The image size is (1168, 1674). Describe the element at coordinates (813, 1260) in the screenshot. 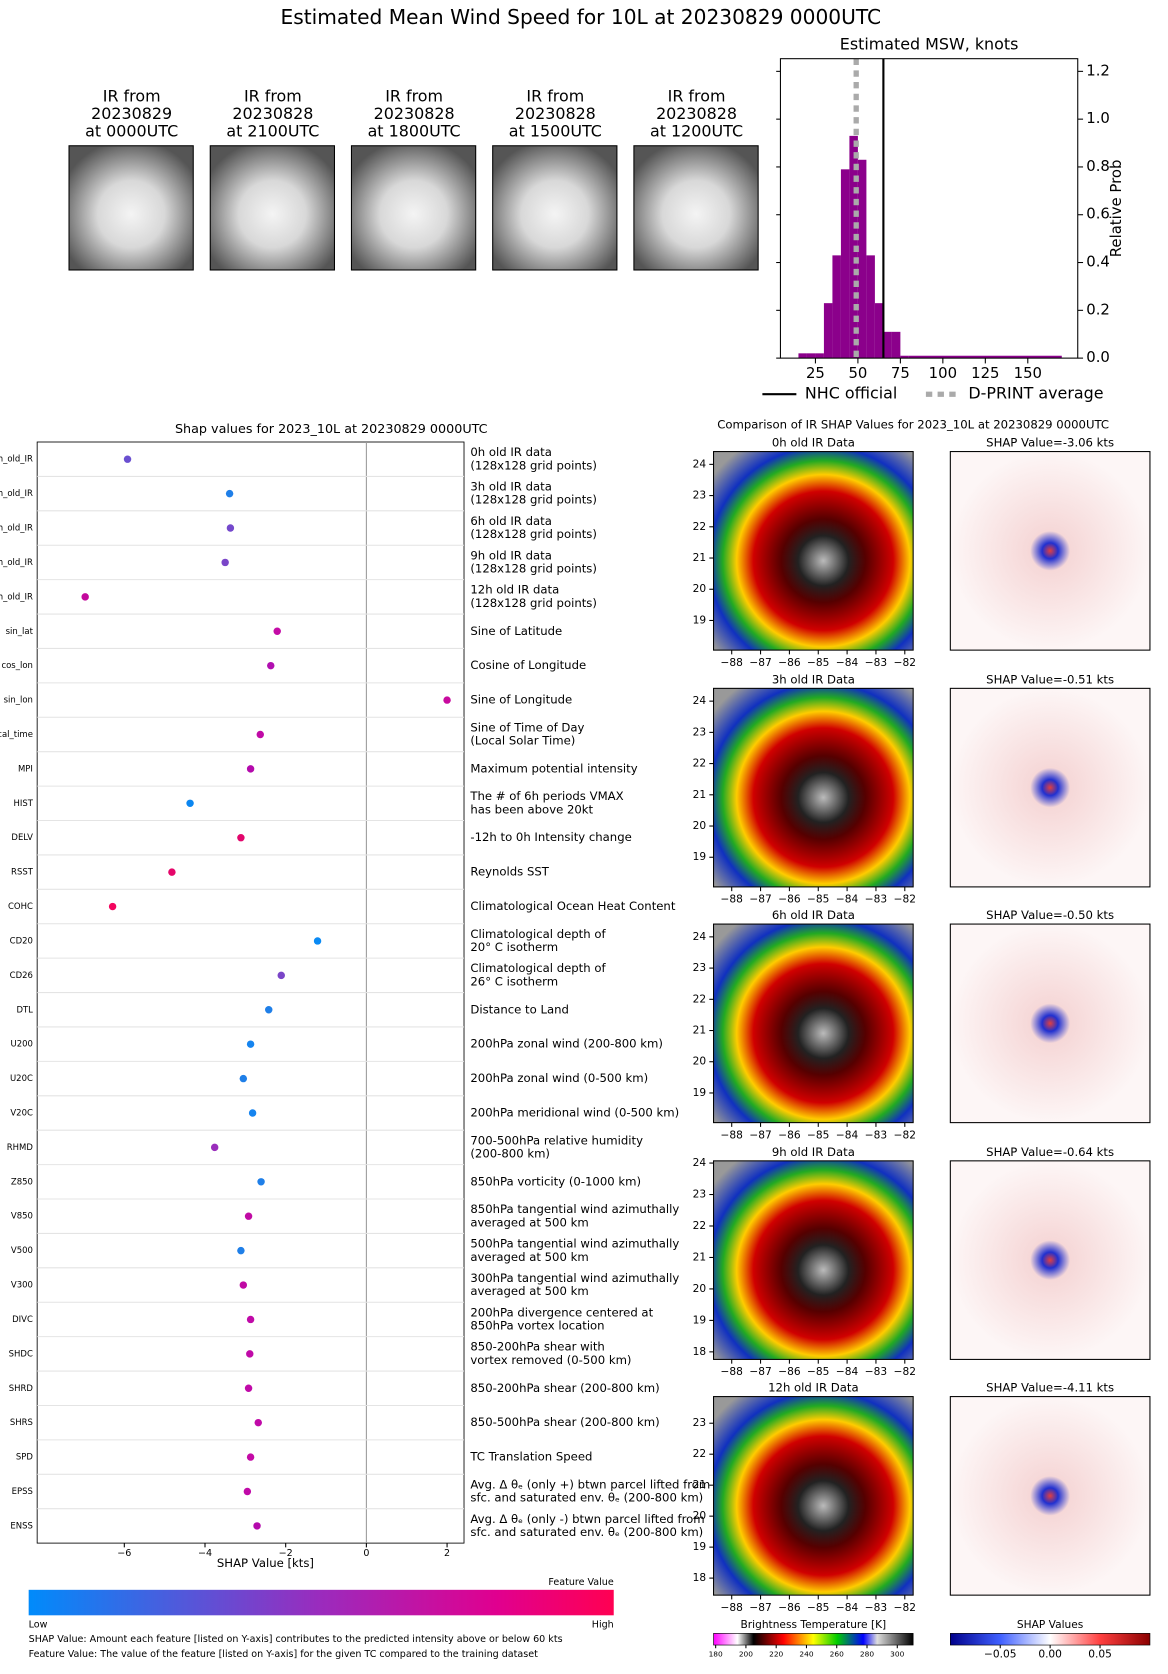

I see `ir-map` at that location.